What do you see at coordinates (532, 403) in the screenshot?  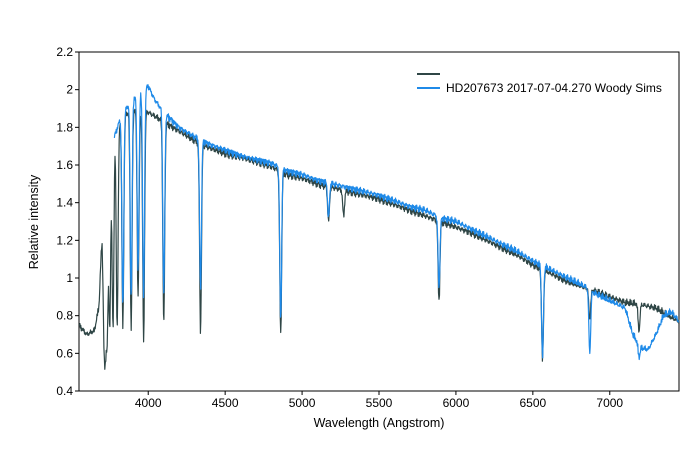 I see `x-tick-label: 6500` at bounding box center [532, 403].